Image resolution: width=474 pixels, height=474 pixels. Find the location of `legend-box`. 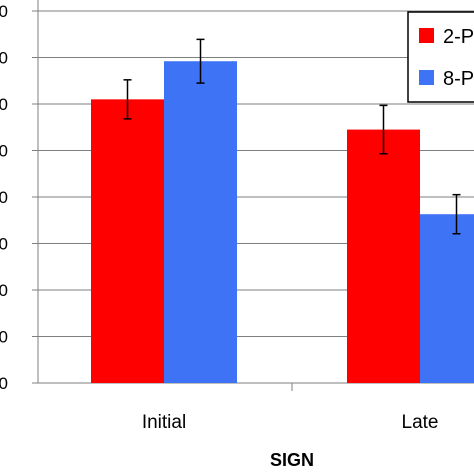

legend-box is located at coordinates (440, 57).